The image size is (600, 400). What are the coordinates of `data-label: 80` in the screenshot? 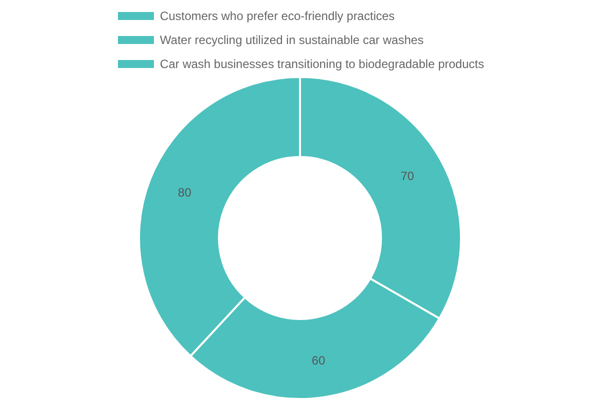 It's located at (185, 193).